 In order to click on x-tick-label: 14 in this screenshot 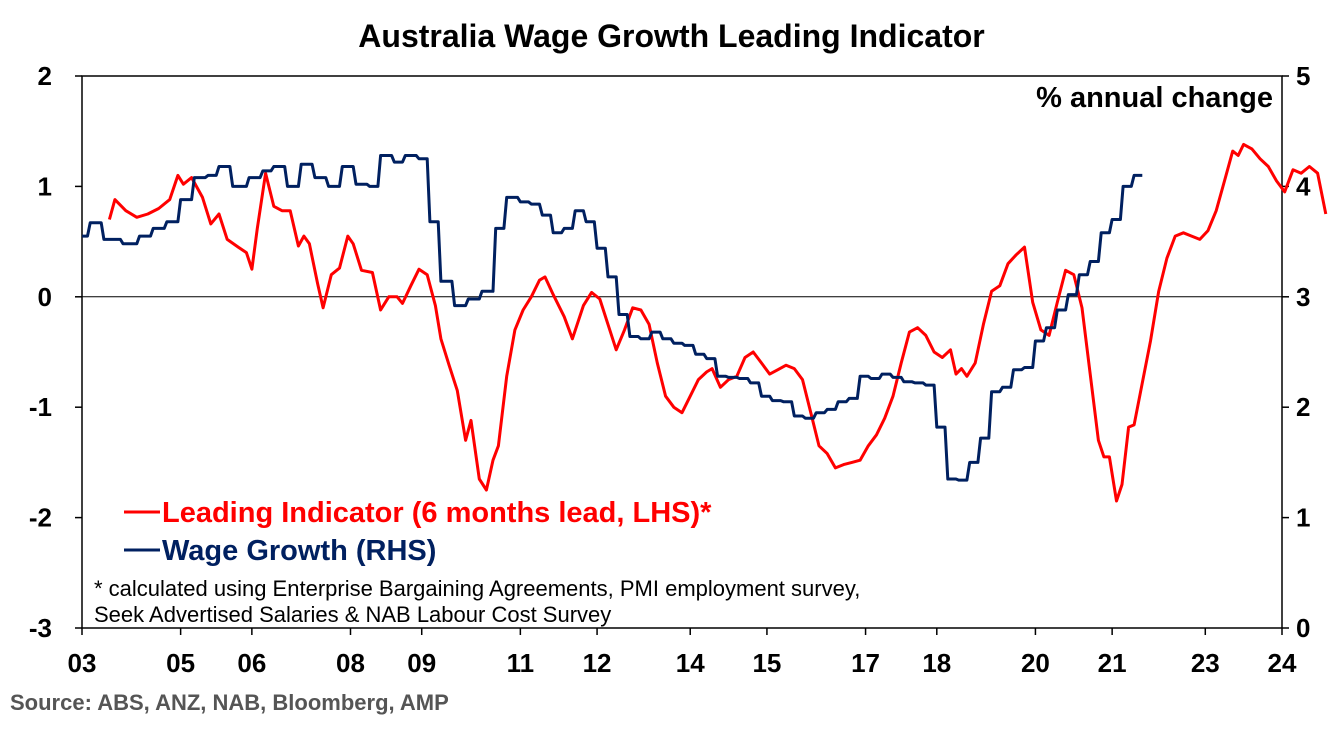, I will do `click(690, 663)`.